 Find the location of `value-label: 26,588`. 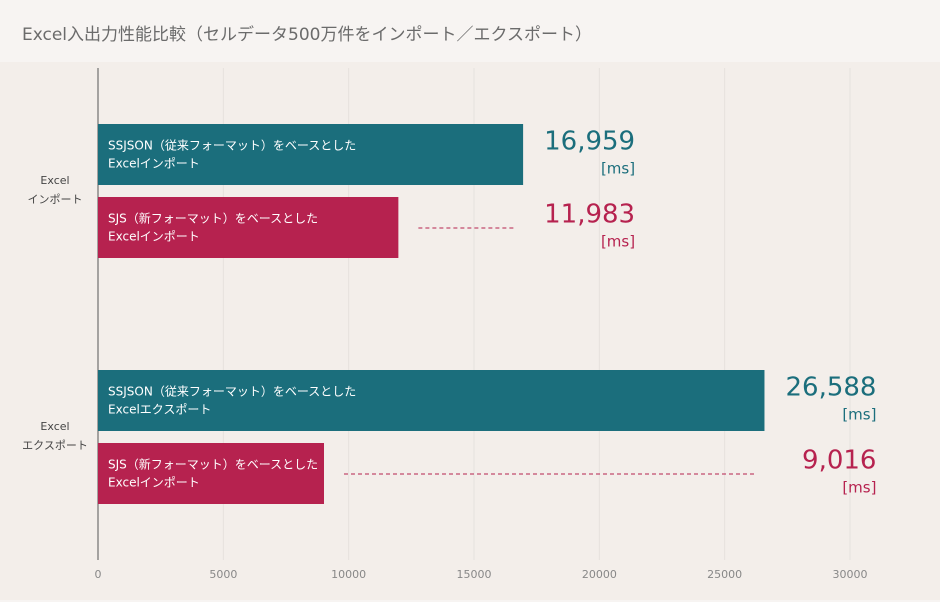

value-label: 26,588 is located at coordinates (830, 388).